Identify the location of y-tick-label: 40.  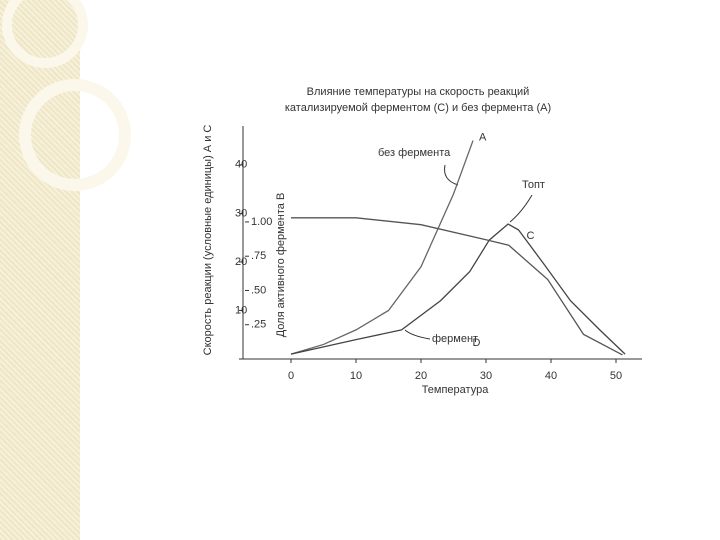
(241, 165).